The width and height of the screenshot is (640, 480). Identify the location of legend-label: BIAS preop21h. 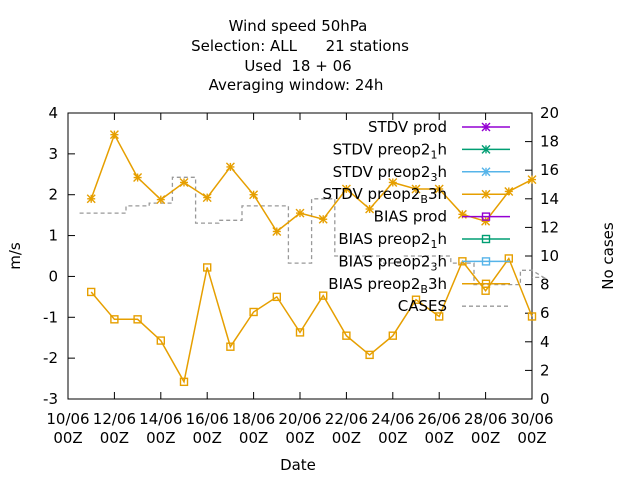
(392, 240).